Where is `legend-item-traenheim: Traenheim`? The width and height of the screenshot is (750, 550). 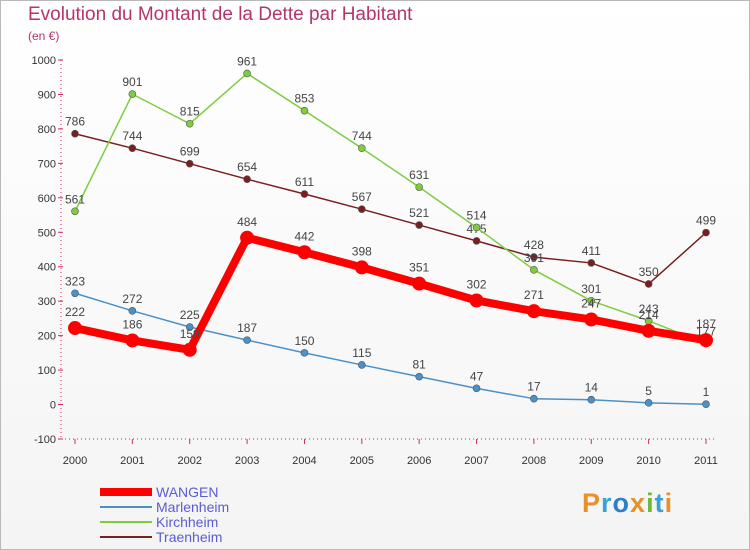 legend-item-traenheim: Traenheim is located at coordinates (164, 536).